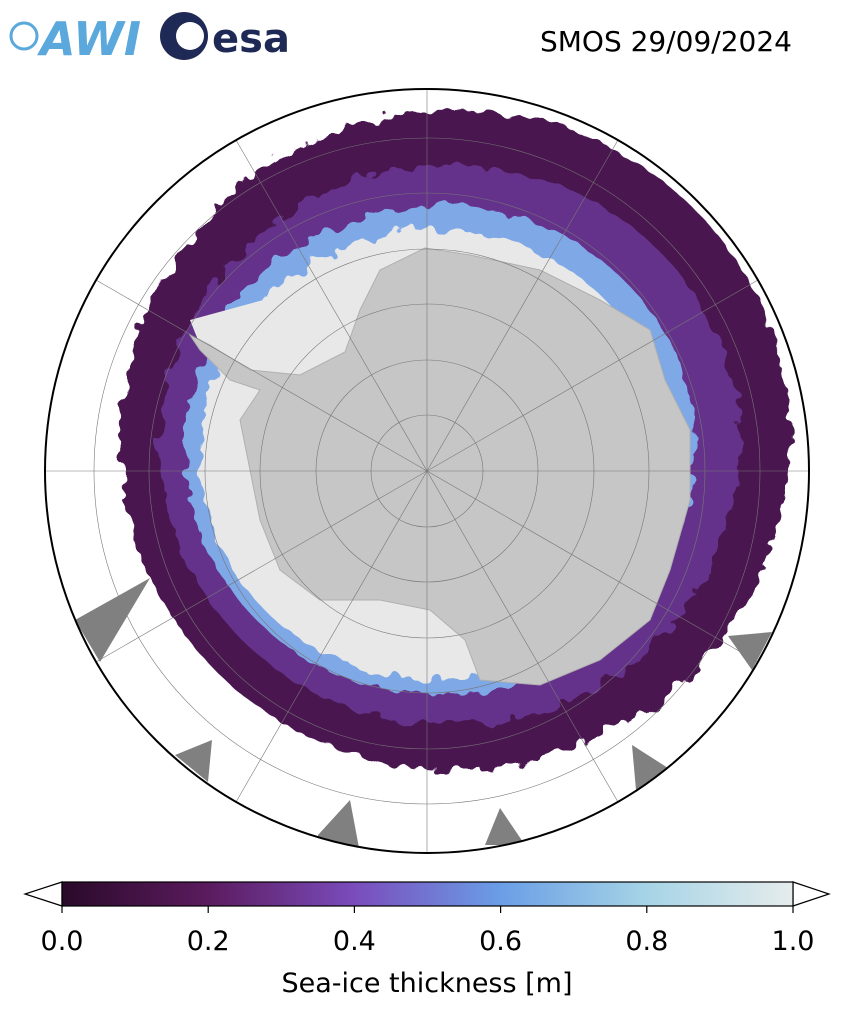 Image resolution: width=854 pixels, height=1026 pixels. I want to click on colorbar-tick-label: 0.0, so click(62, 941).